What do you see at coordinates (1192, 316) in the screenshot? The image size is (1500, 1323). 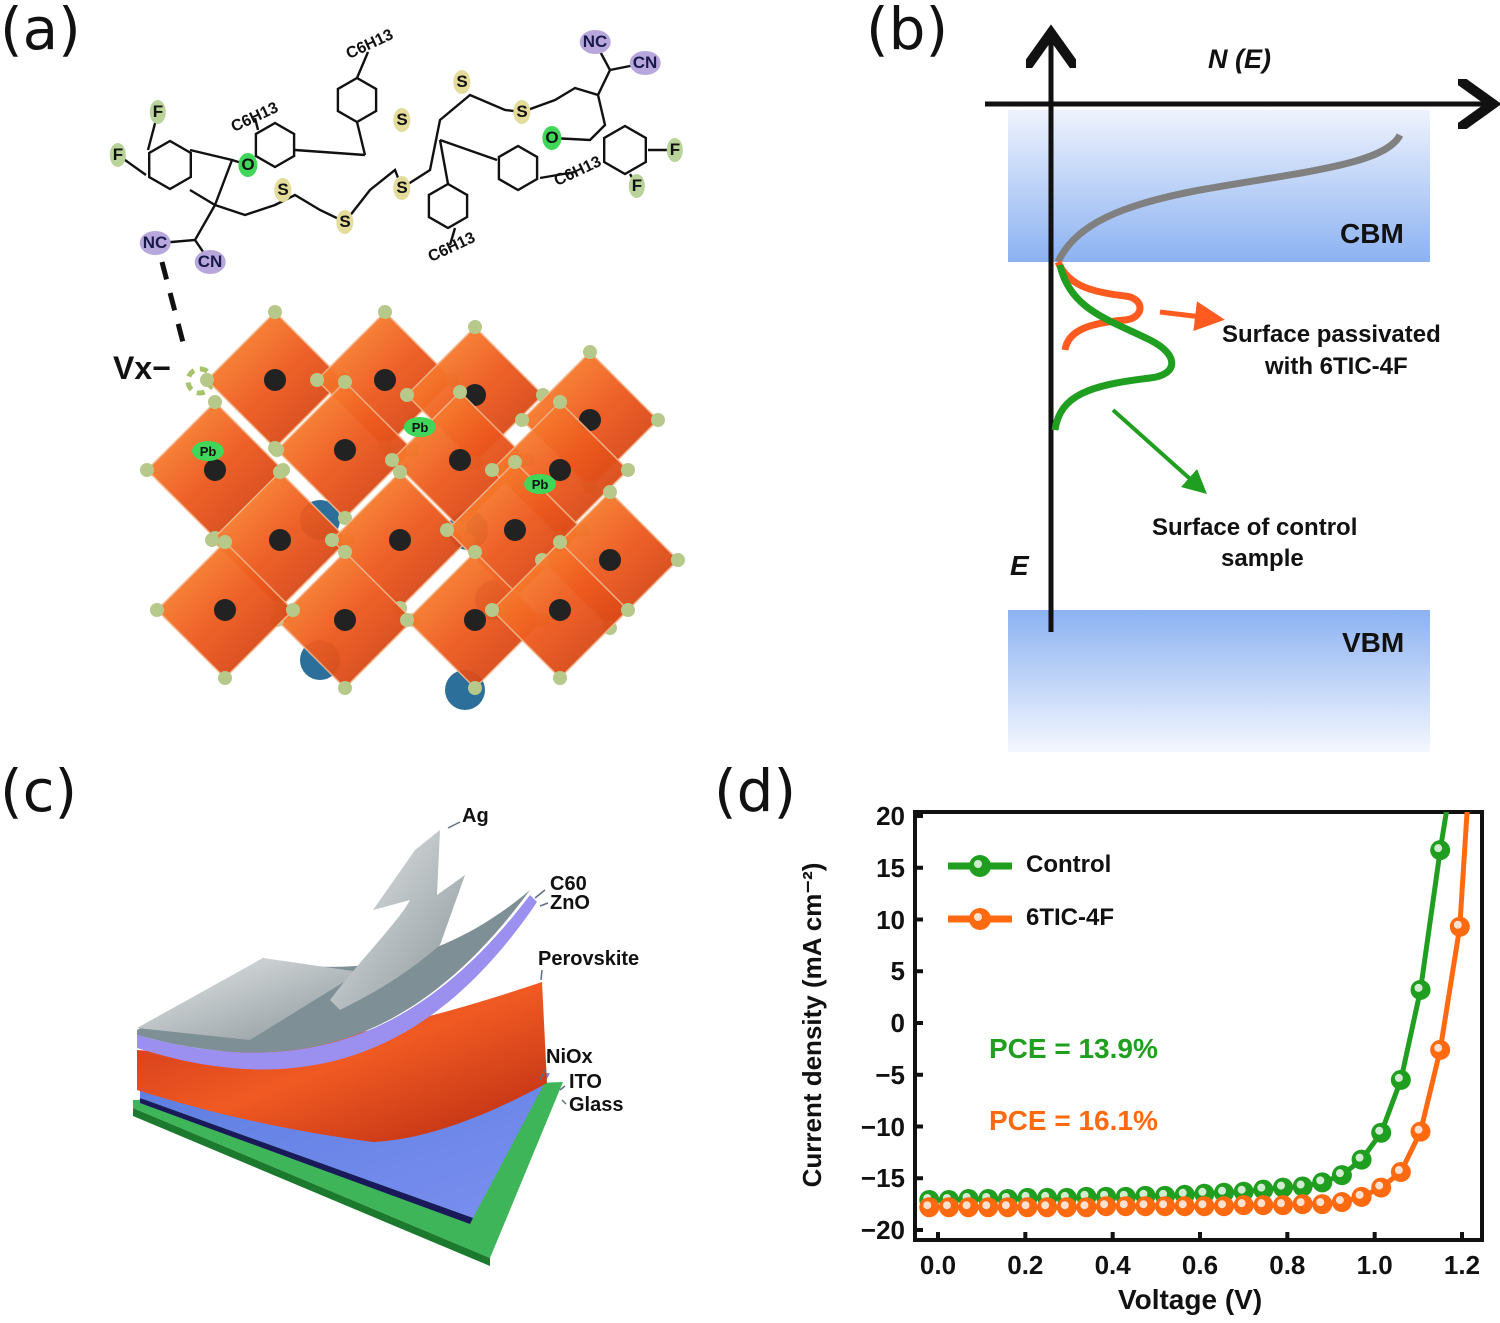 I see `passivated-arrow` at bounding box center [1192, 316].